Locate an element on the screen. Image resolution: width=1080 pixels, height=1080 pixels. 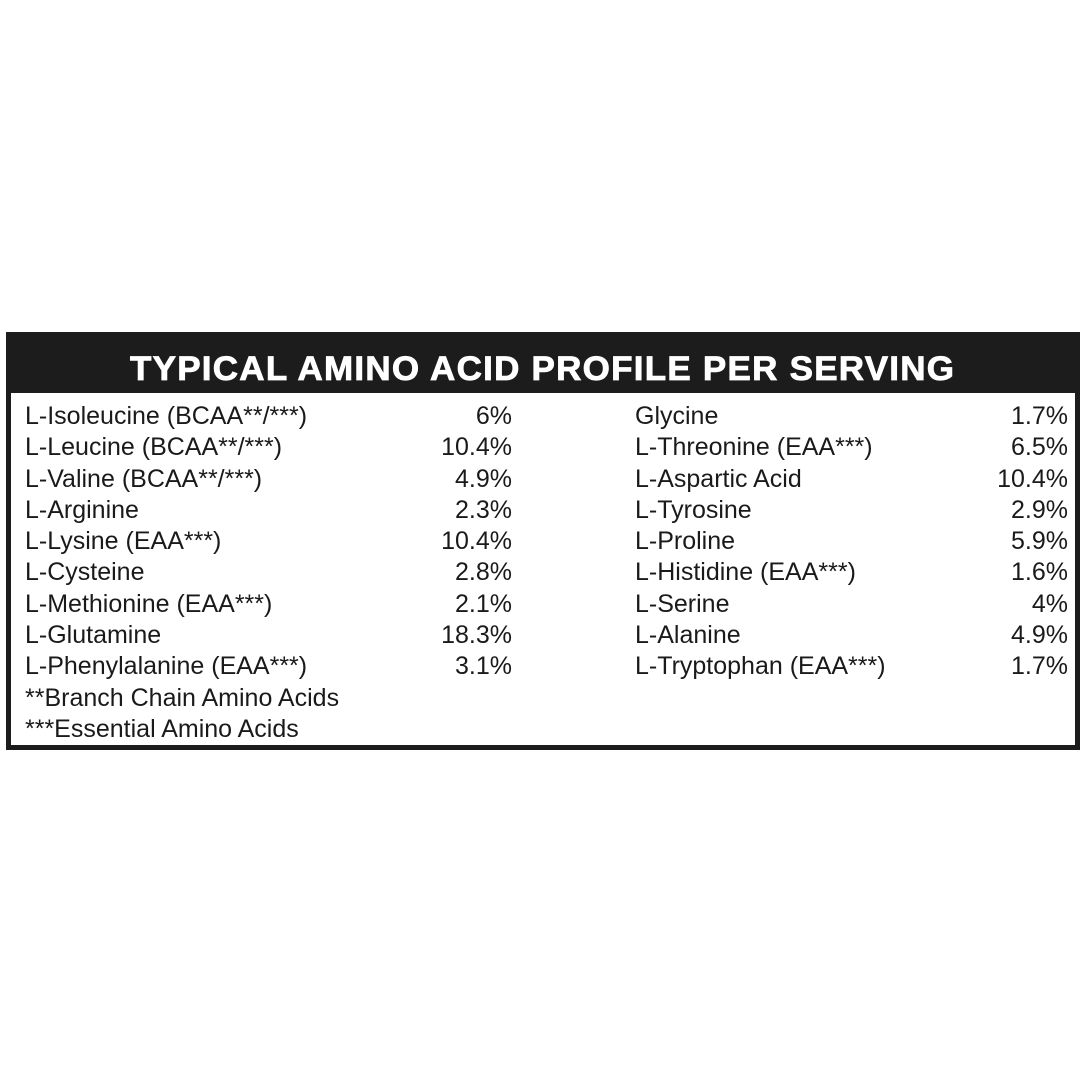
amino-acid-name: L-Threonine (EAA***) is located at coordinates (754, 447).